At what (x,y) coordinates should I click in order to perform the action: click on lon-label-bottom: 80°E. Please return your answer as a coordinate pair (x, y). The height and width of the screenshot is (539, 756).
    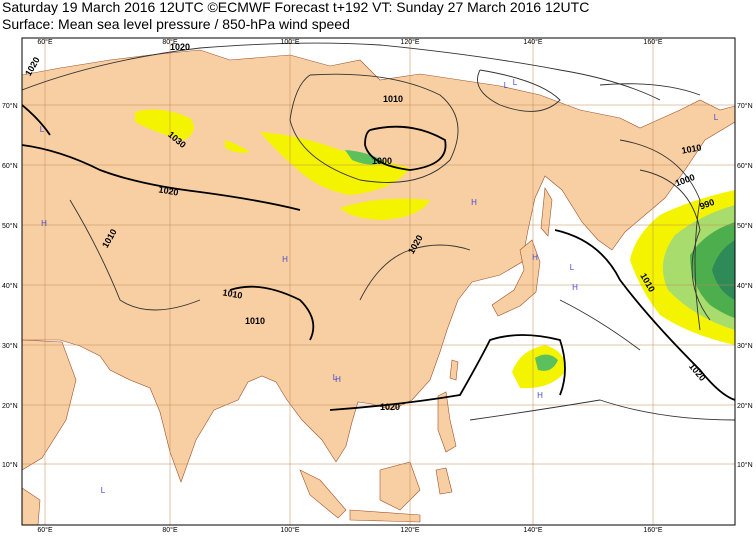
    Looking at the image, I should click on (170, 530).